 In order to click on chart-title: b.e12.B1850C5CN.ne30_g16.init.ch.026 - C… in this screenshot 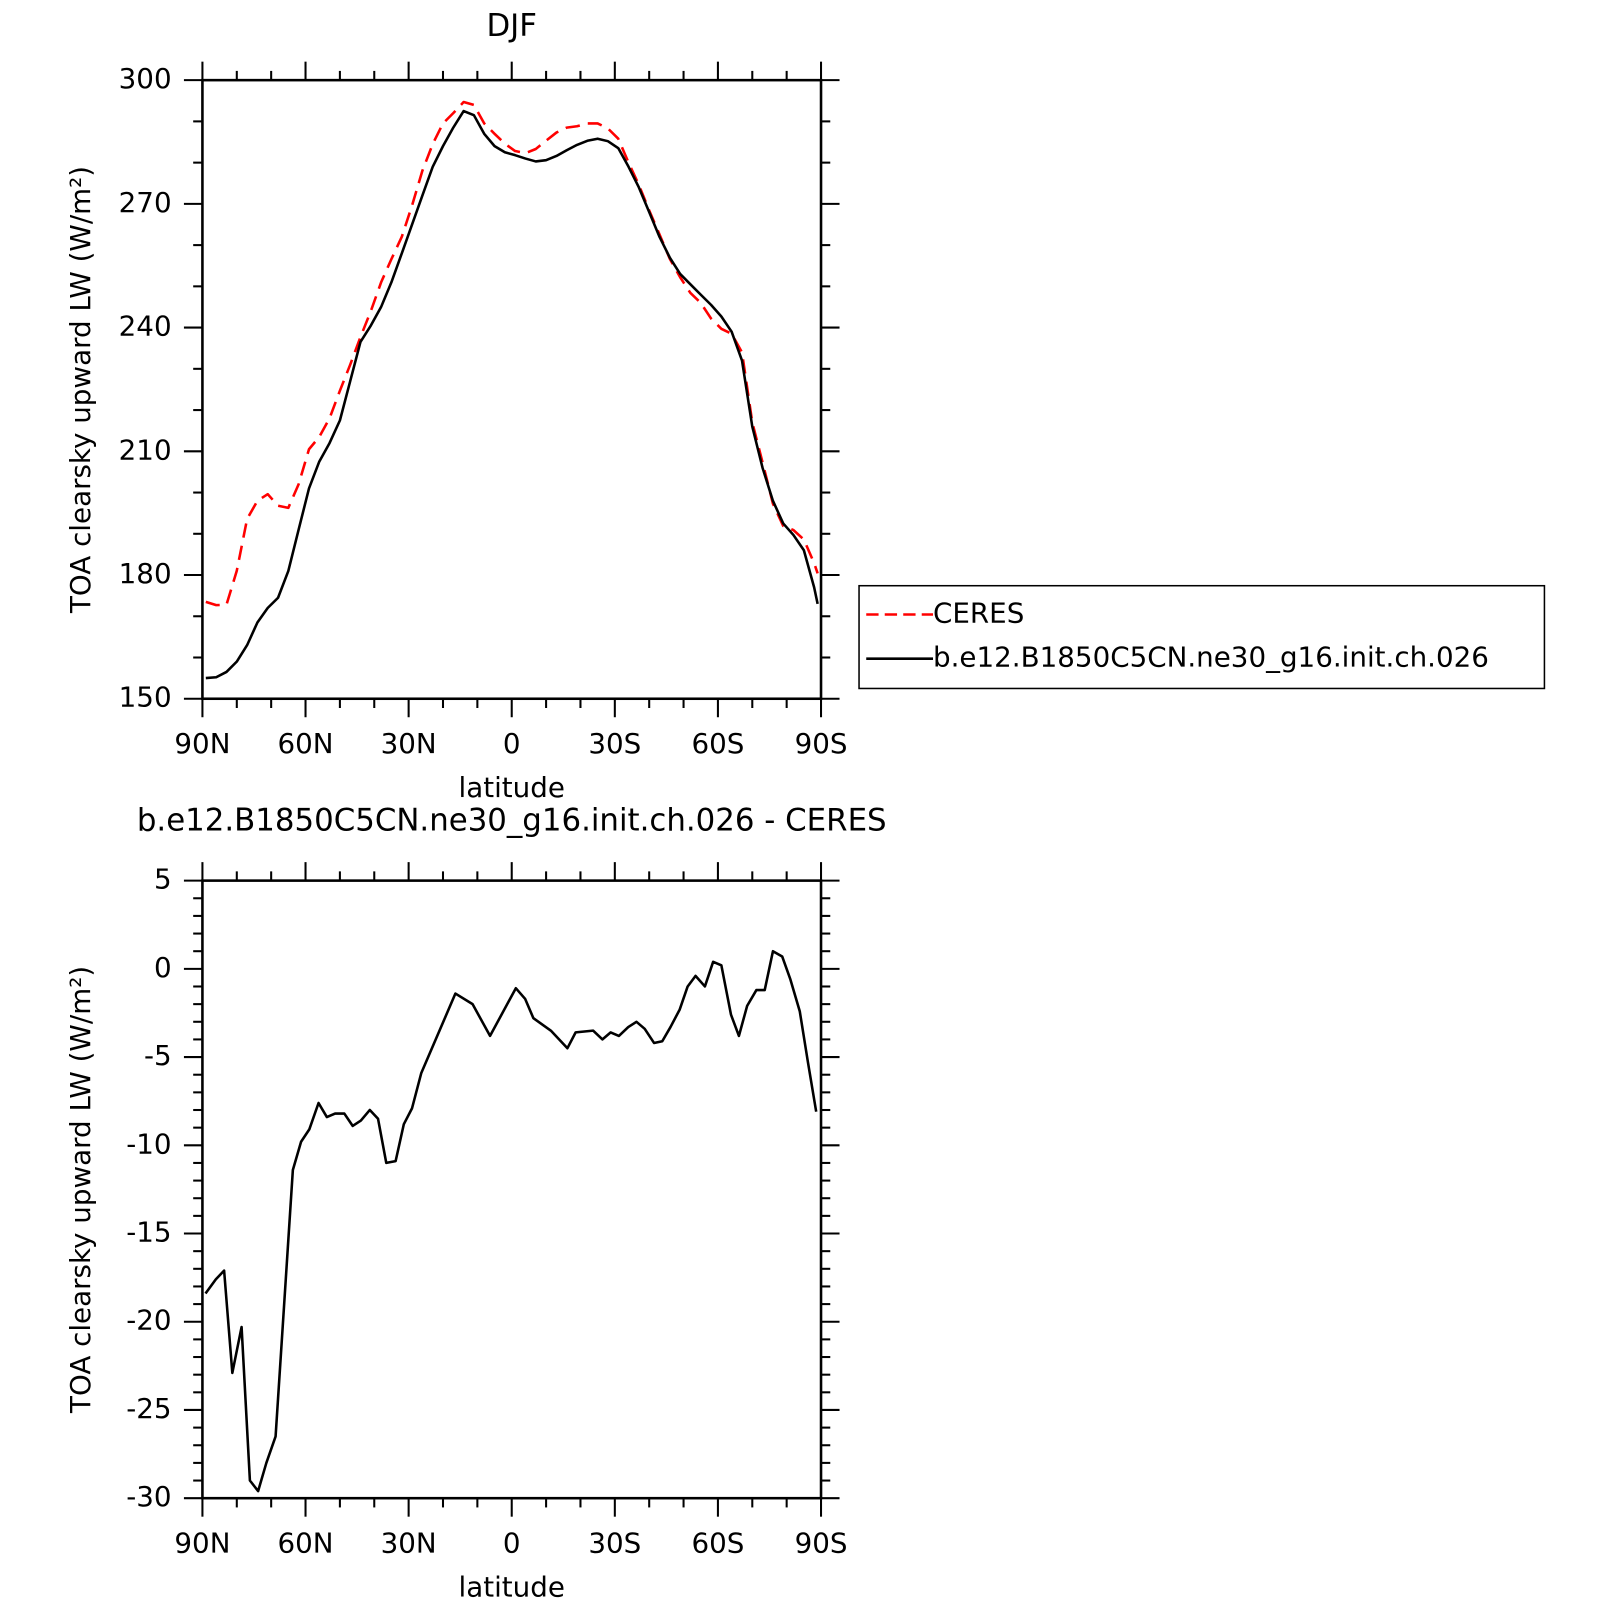, I will do `click(512, 821)`.